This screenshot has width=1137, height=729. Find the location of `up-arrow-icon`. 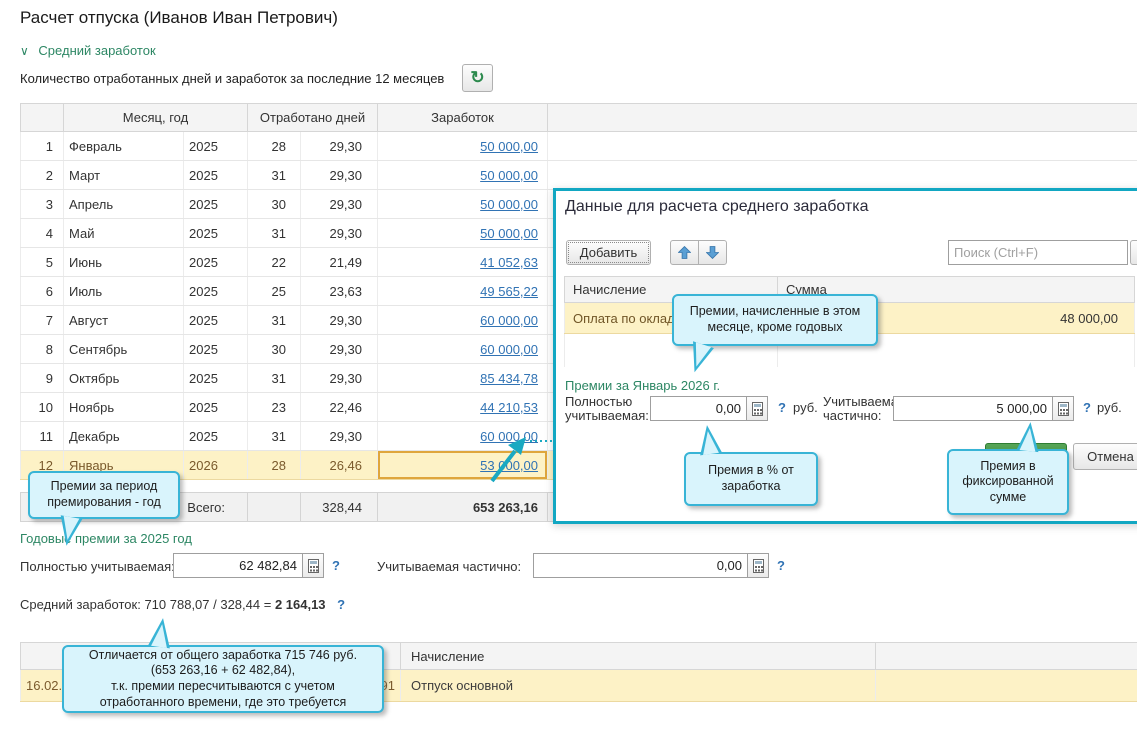

up-arrow-icon is located at coordinates (684, 252).